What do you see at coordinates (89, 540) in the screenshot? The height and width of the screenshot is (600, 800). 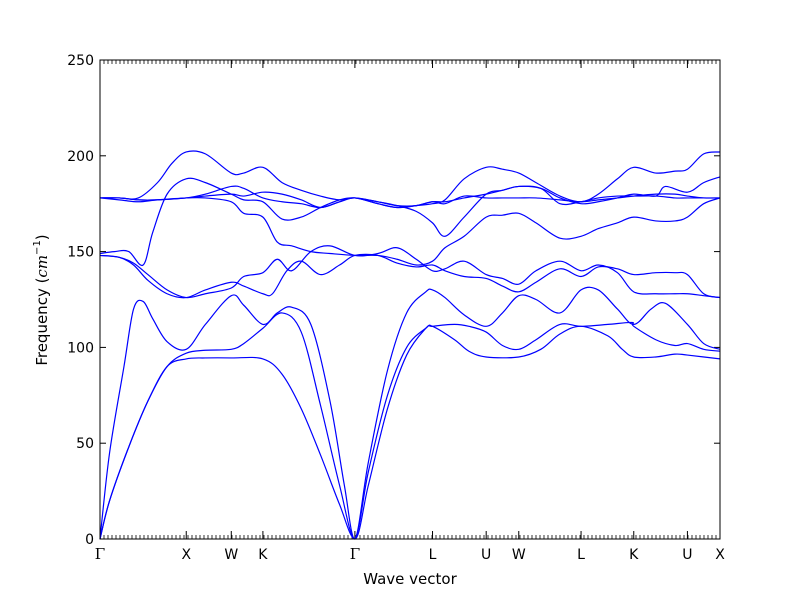 I see `y-tick-label: 0` at bounding box center [89, 540].